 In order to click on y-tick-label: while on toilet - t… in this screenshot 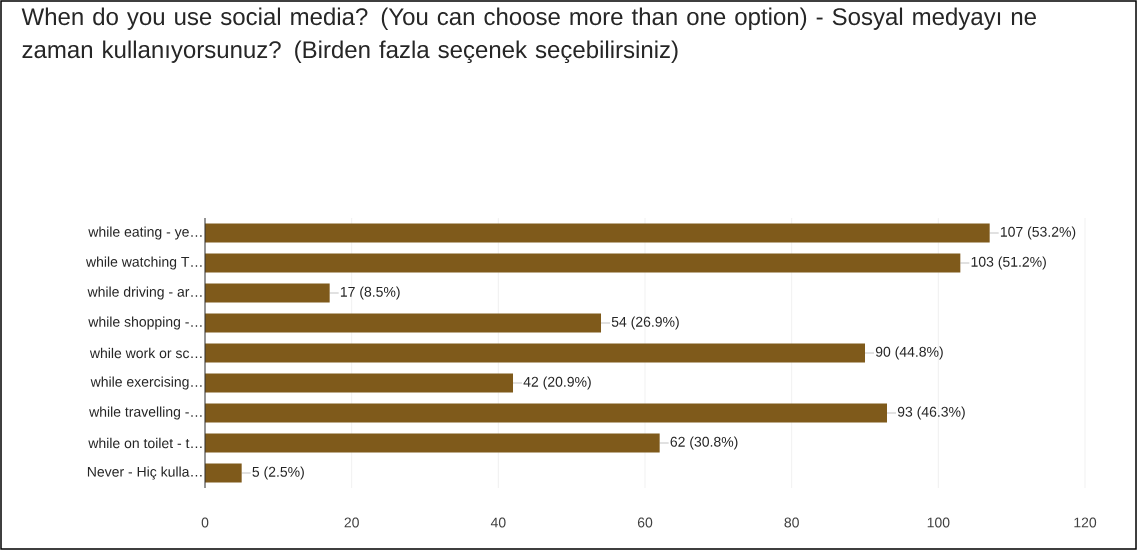, I will do `click(145, 443)`.